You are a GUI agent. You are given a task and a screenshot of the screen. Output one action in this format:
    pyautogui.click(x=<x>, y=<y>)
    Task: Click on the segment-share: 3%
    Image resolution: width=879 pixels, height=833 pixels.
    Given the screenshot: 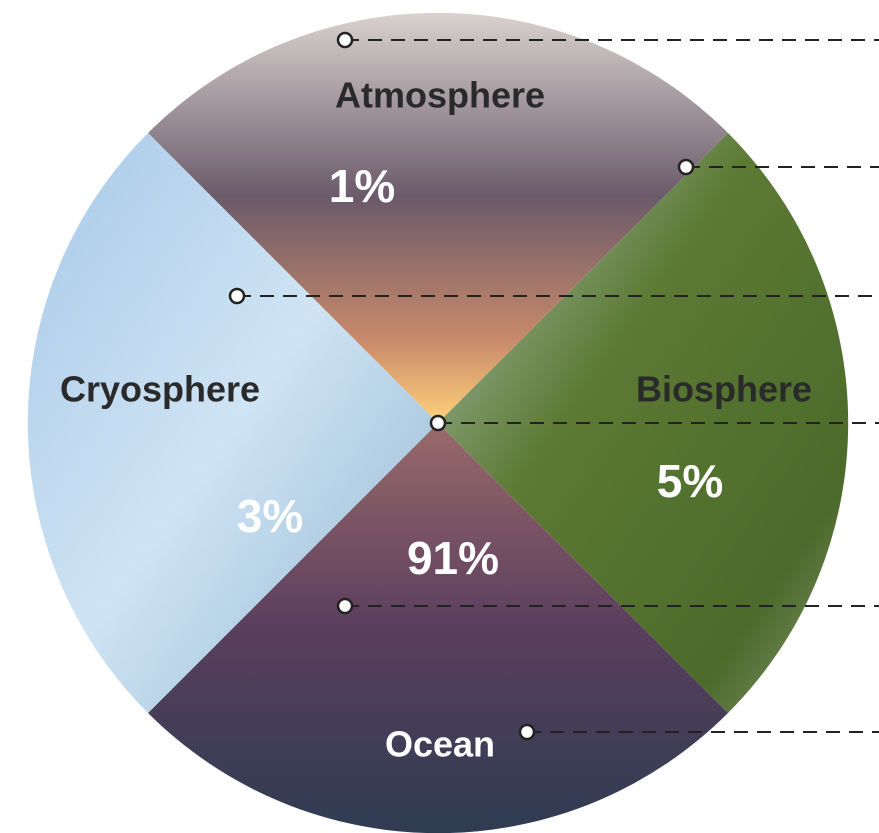 What is the action you would take?
    pyautogui.click(x=270, y=516)
    